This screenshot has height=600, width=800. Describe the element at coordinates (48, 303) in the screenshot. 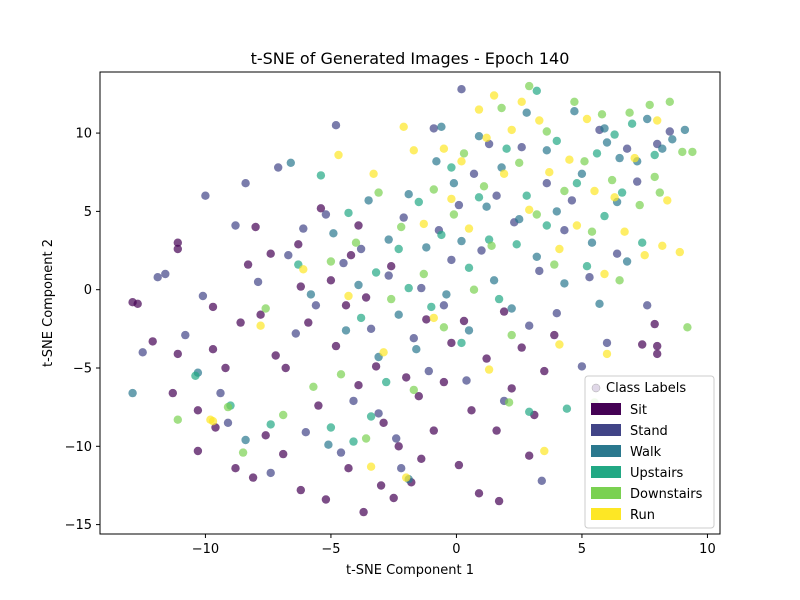

I see `y-axis-label: t-SNE Component 2` at that location.